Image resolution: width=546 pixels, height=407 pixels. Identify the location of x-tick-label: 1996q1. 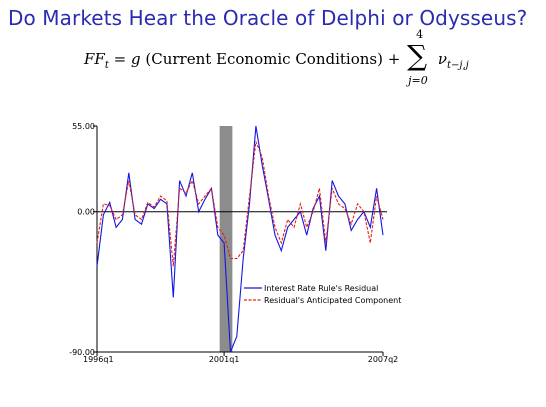
(98, 359).